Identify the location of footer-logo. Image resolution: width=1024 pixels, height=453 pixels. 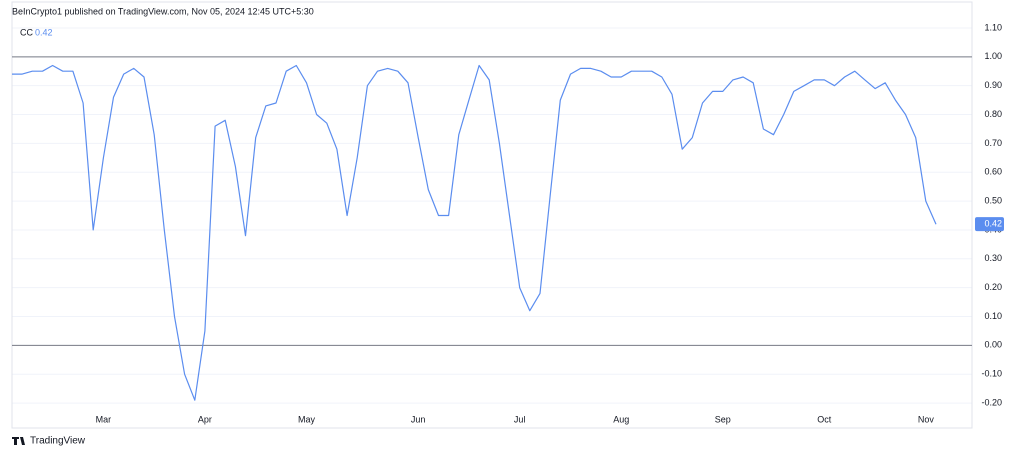
(18, 441).